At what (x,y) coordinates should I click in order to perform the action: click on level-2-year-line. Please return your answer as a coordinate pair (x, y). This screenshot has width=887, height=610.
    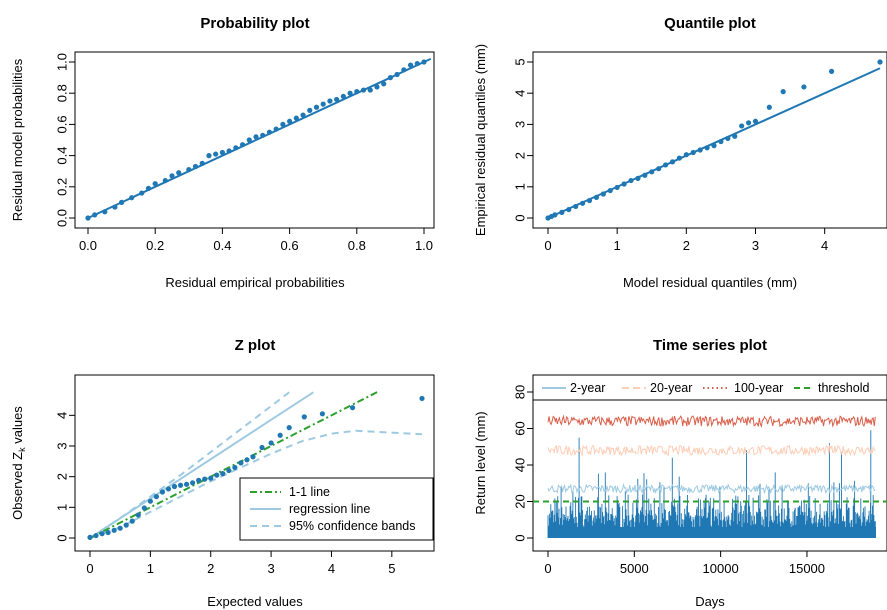
    Looking at the image, I should click on (711, 488).